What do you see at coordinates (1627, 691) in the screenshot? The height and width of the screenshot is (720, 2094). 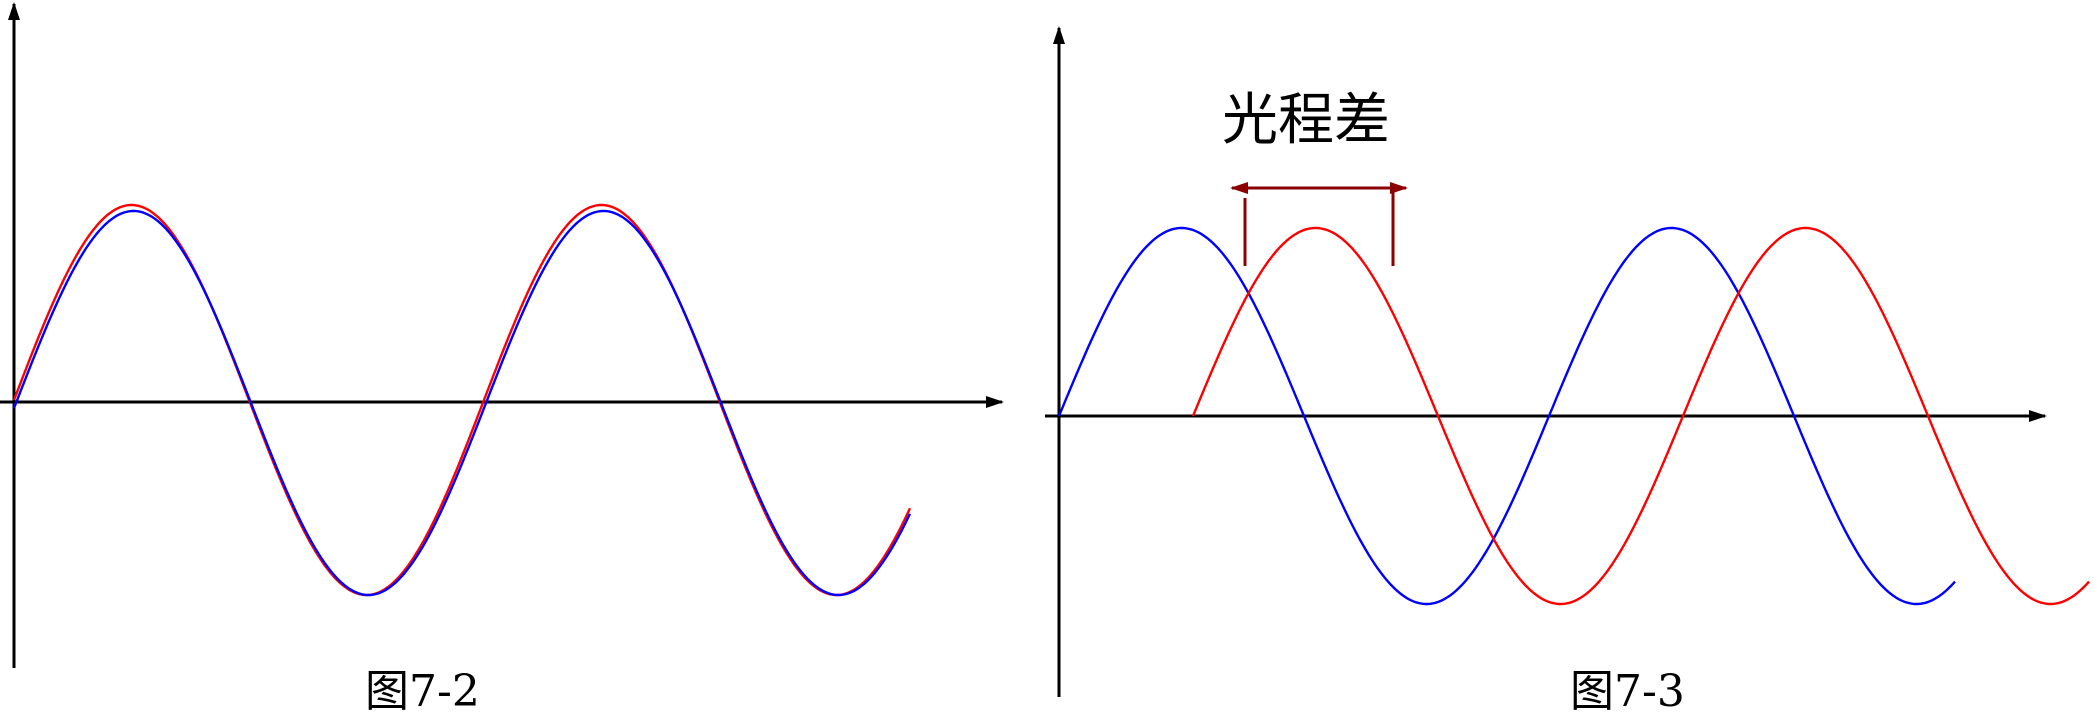 I see `figure-caption: 图7-3` at bounding box center [1627, 691].